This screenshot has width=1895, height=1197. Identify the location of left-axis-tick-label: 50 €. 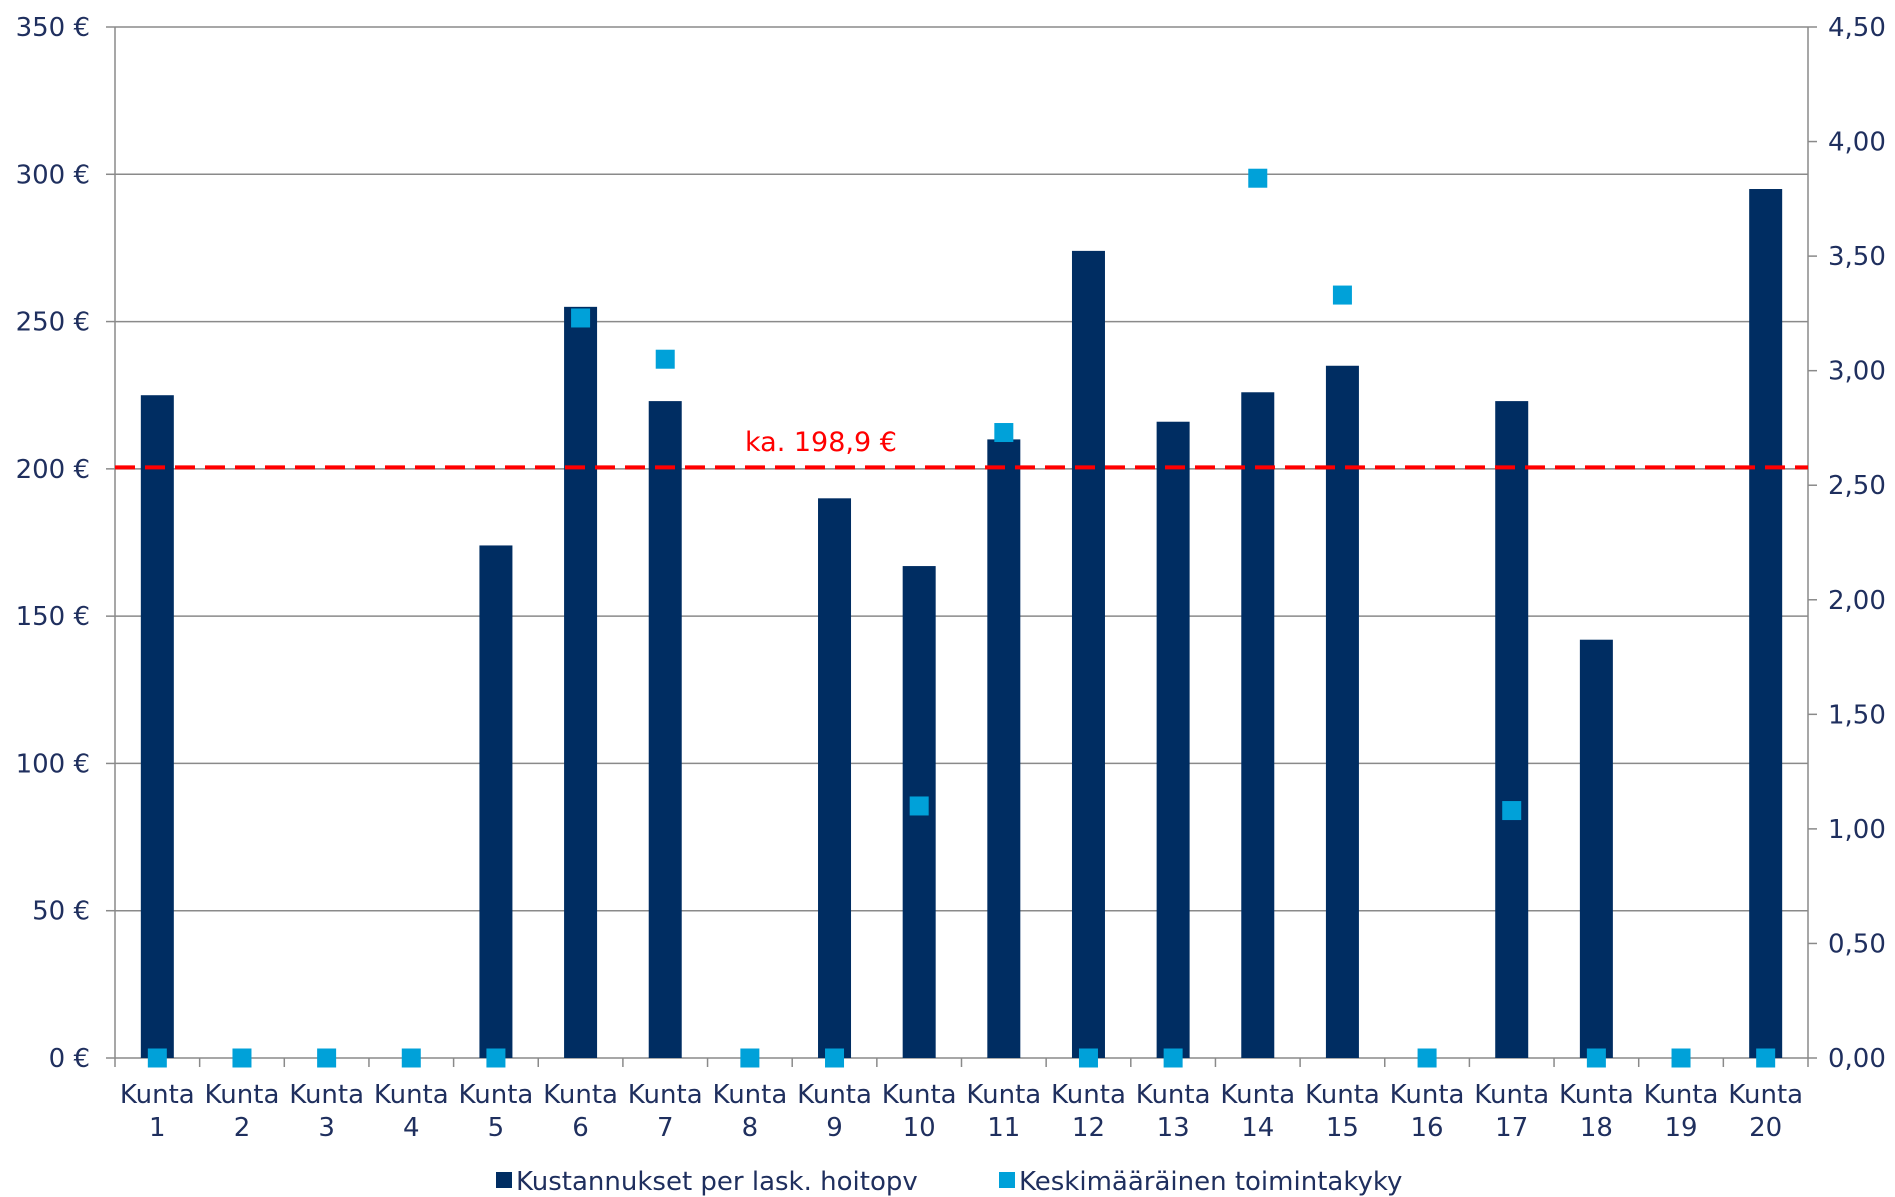
(61, 912).